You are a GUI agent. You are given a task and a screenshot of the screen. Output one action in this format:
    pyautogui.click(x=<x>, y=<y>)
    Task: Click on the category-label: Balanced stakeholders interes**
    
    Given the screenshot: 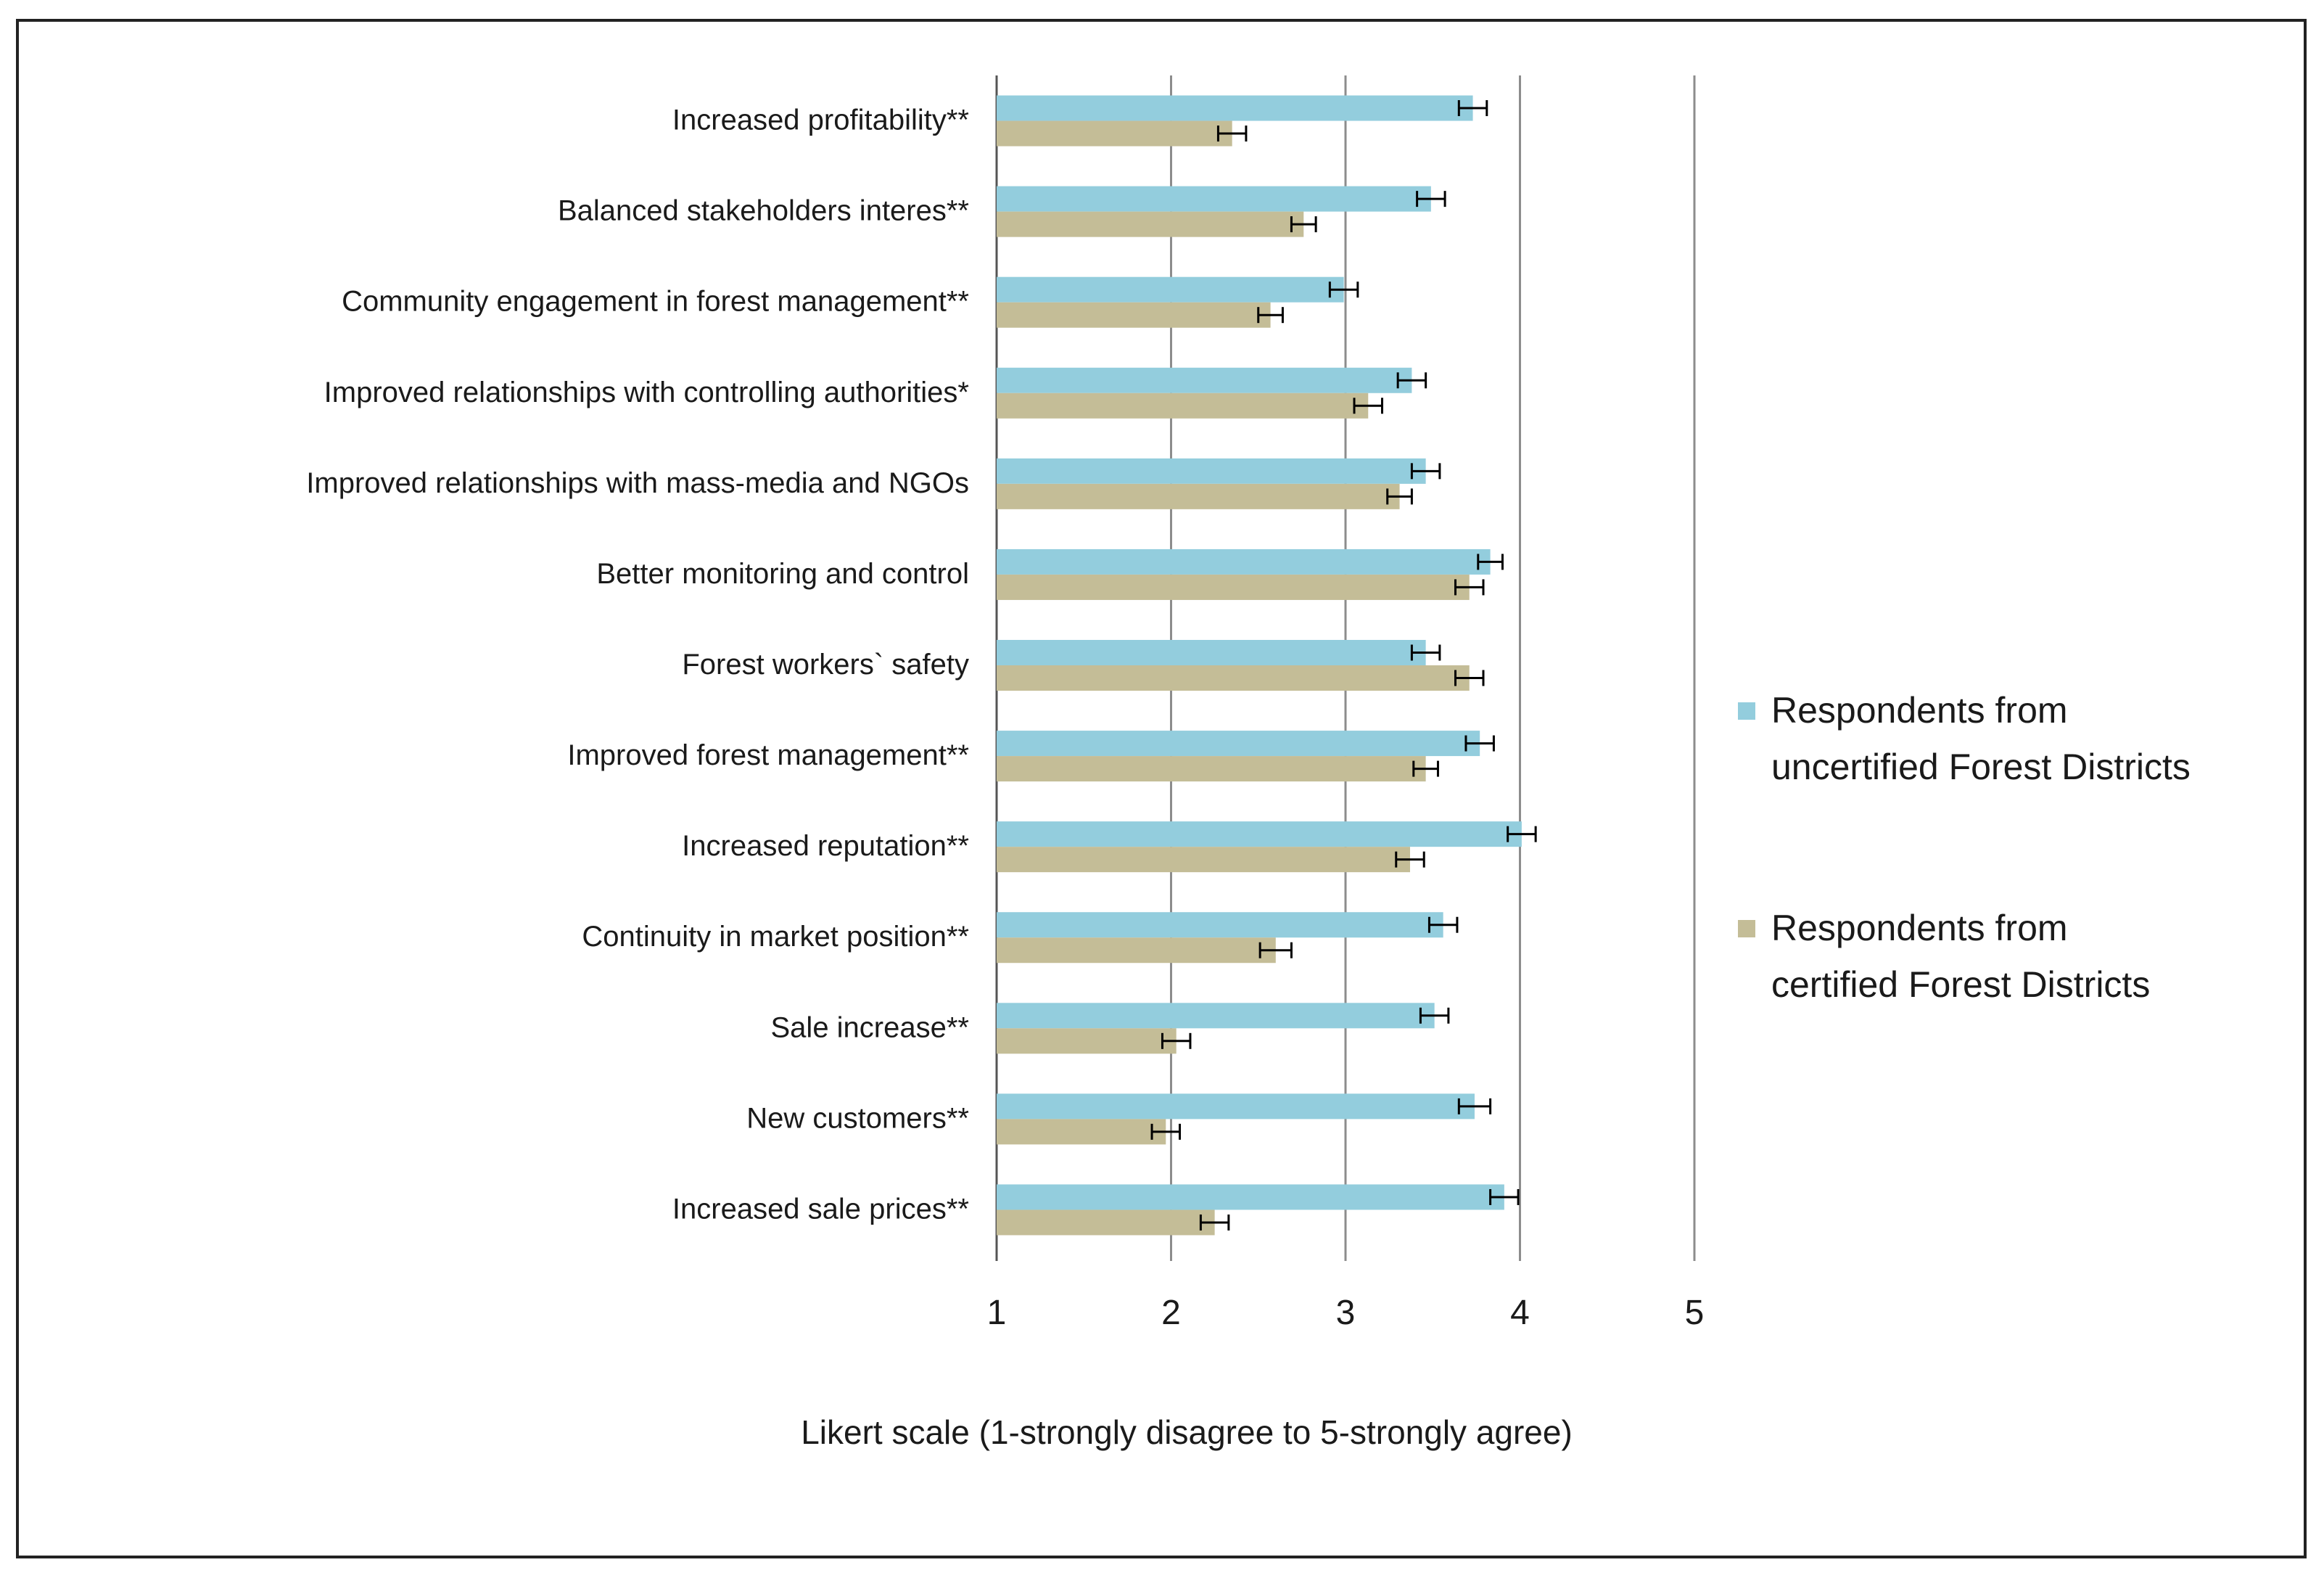 What is the action you would take?
    pyautogui.click(x=763, y=211)
    